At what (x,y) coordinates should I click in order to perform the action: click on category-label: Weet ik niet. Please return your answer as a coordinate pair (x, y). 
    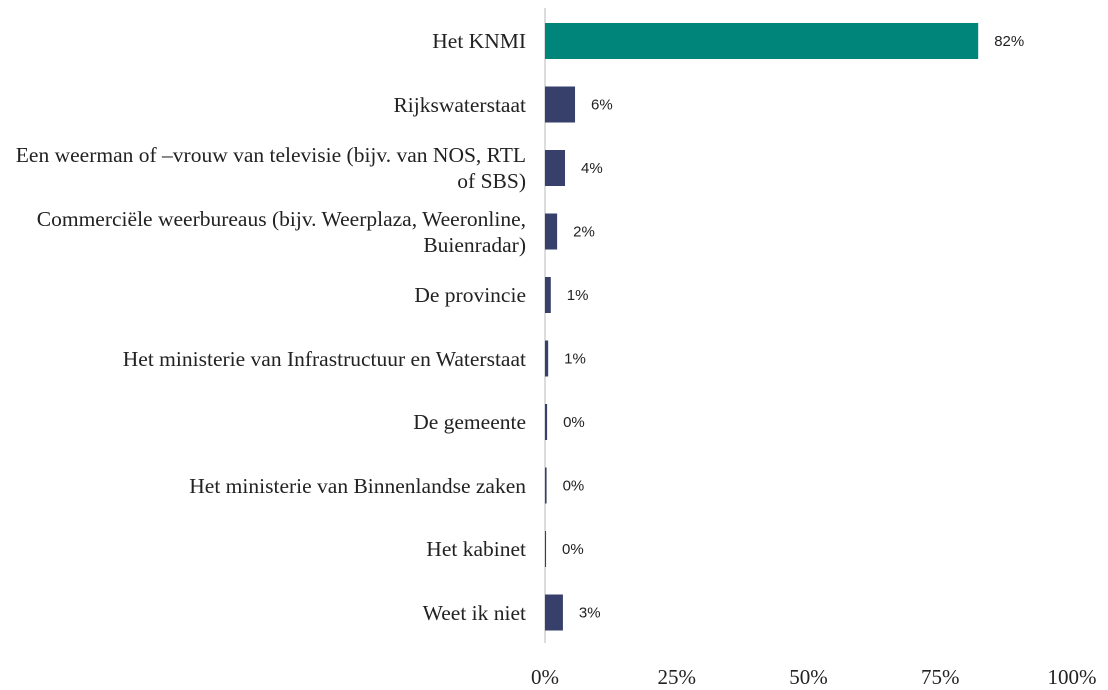
    Looking at the image, I should click on (474, 612).